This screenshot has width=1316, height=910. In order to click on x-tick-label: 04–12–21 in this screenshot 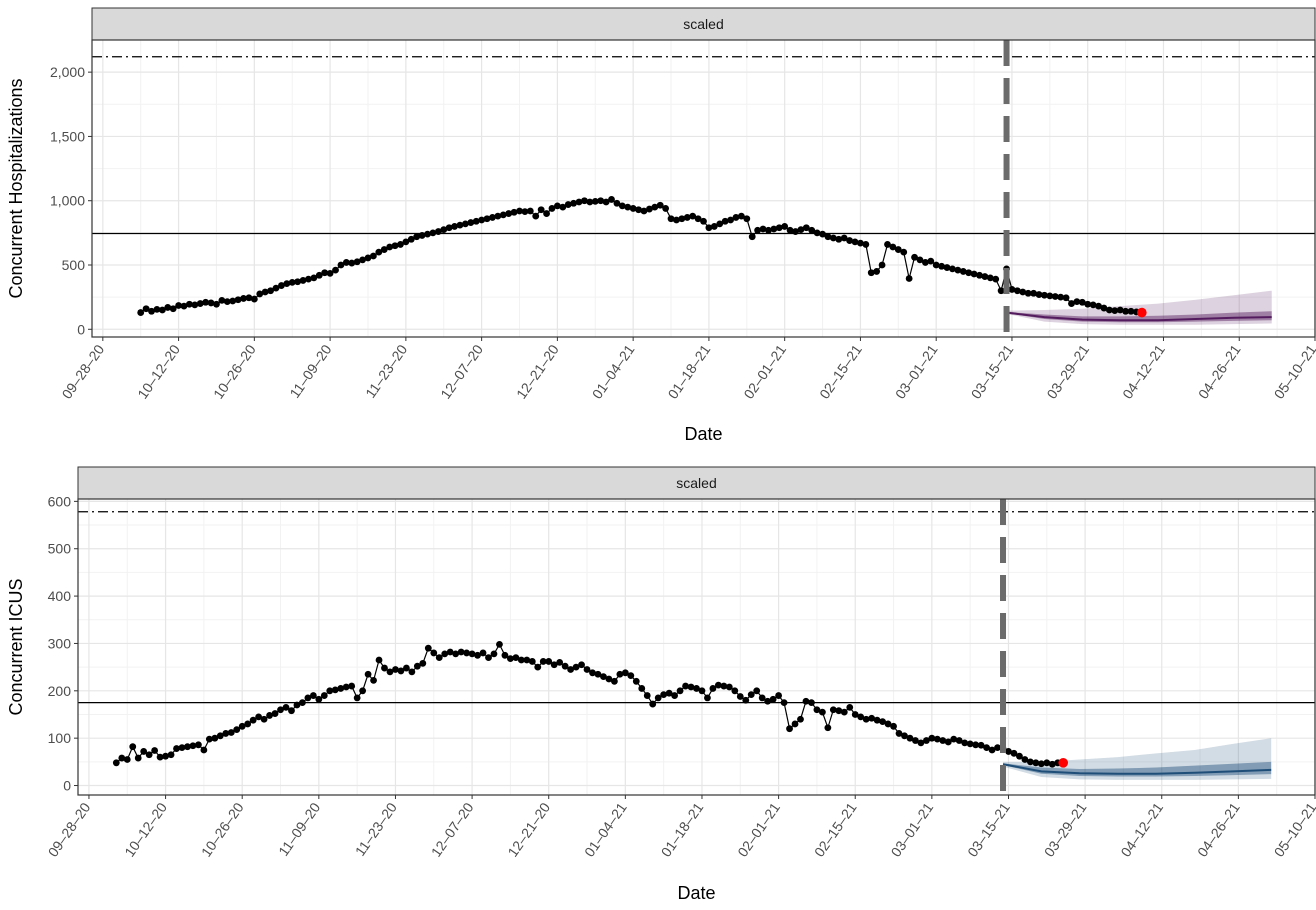, I will do `click(1141, 829)`.